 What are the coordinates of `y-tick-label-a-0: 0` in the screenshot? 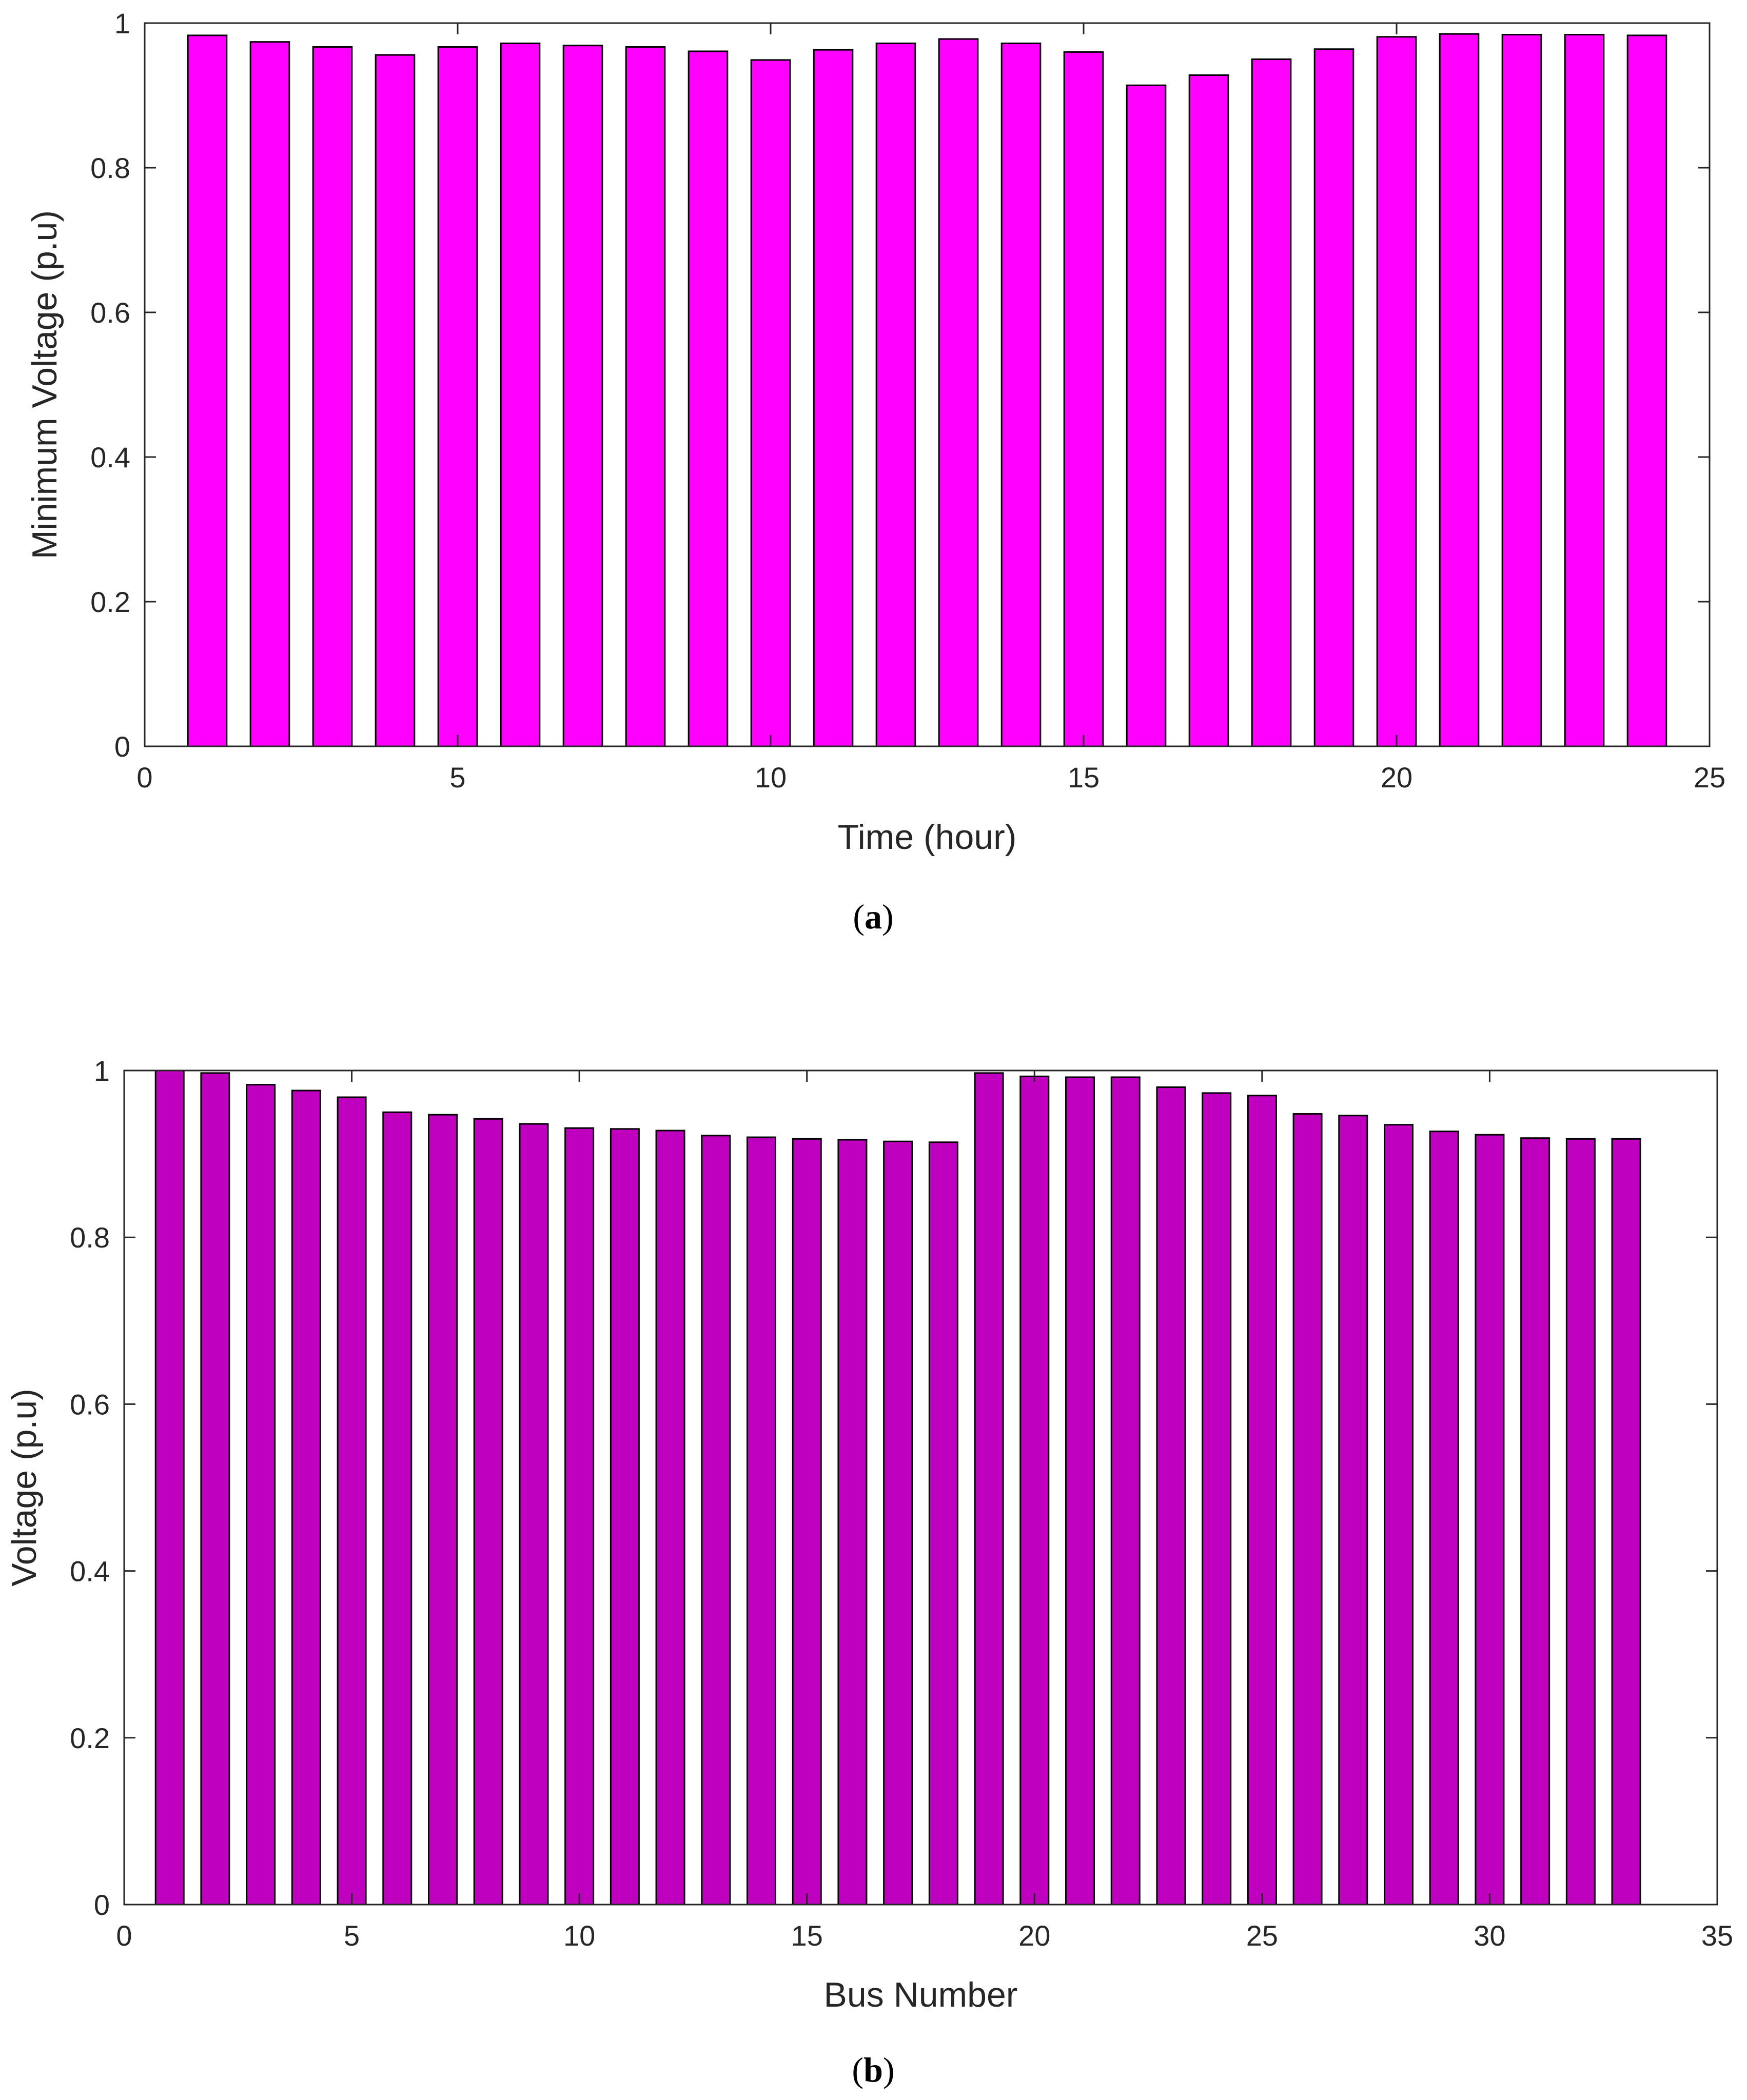 It's located at (122, 747).